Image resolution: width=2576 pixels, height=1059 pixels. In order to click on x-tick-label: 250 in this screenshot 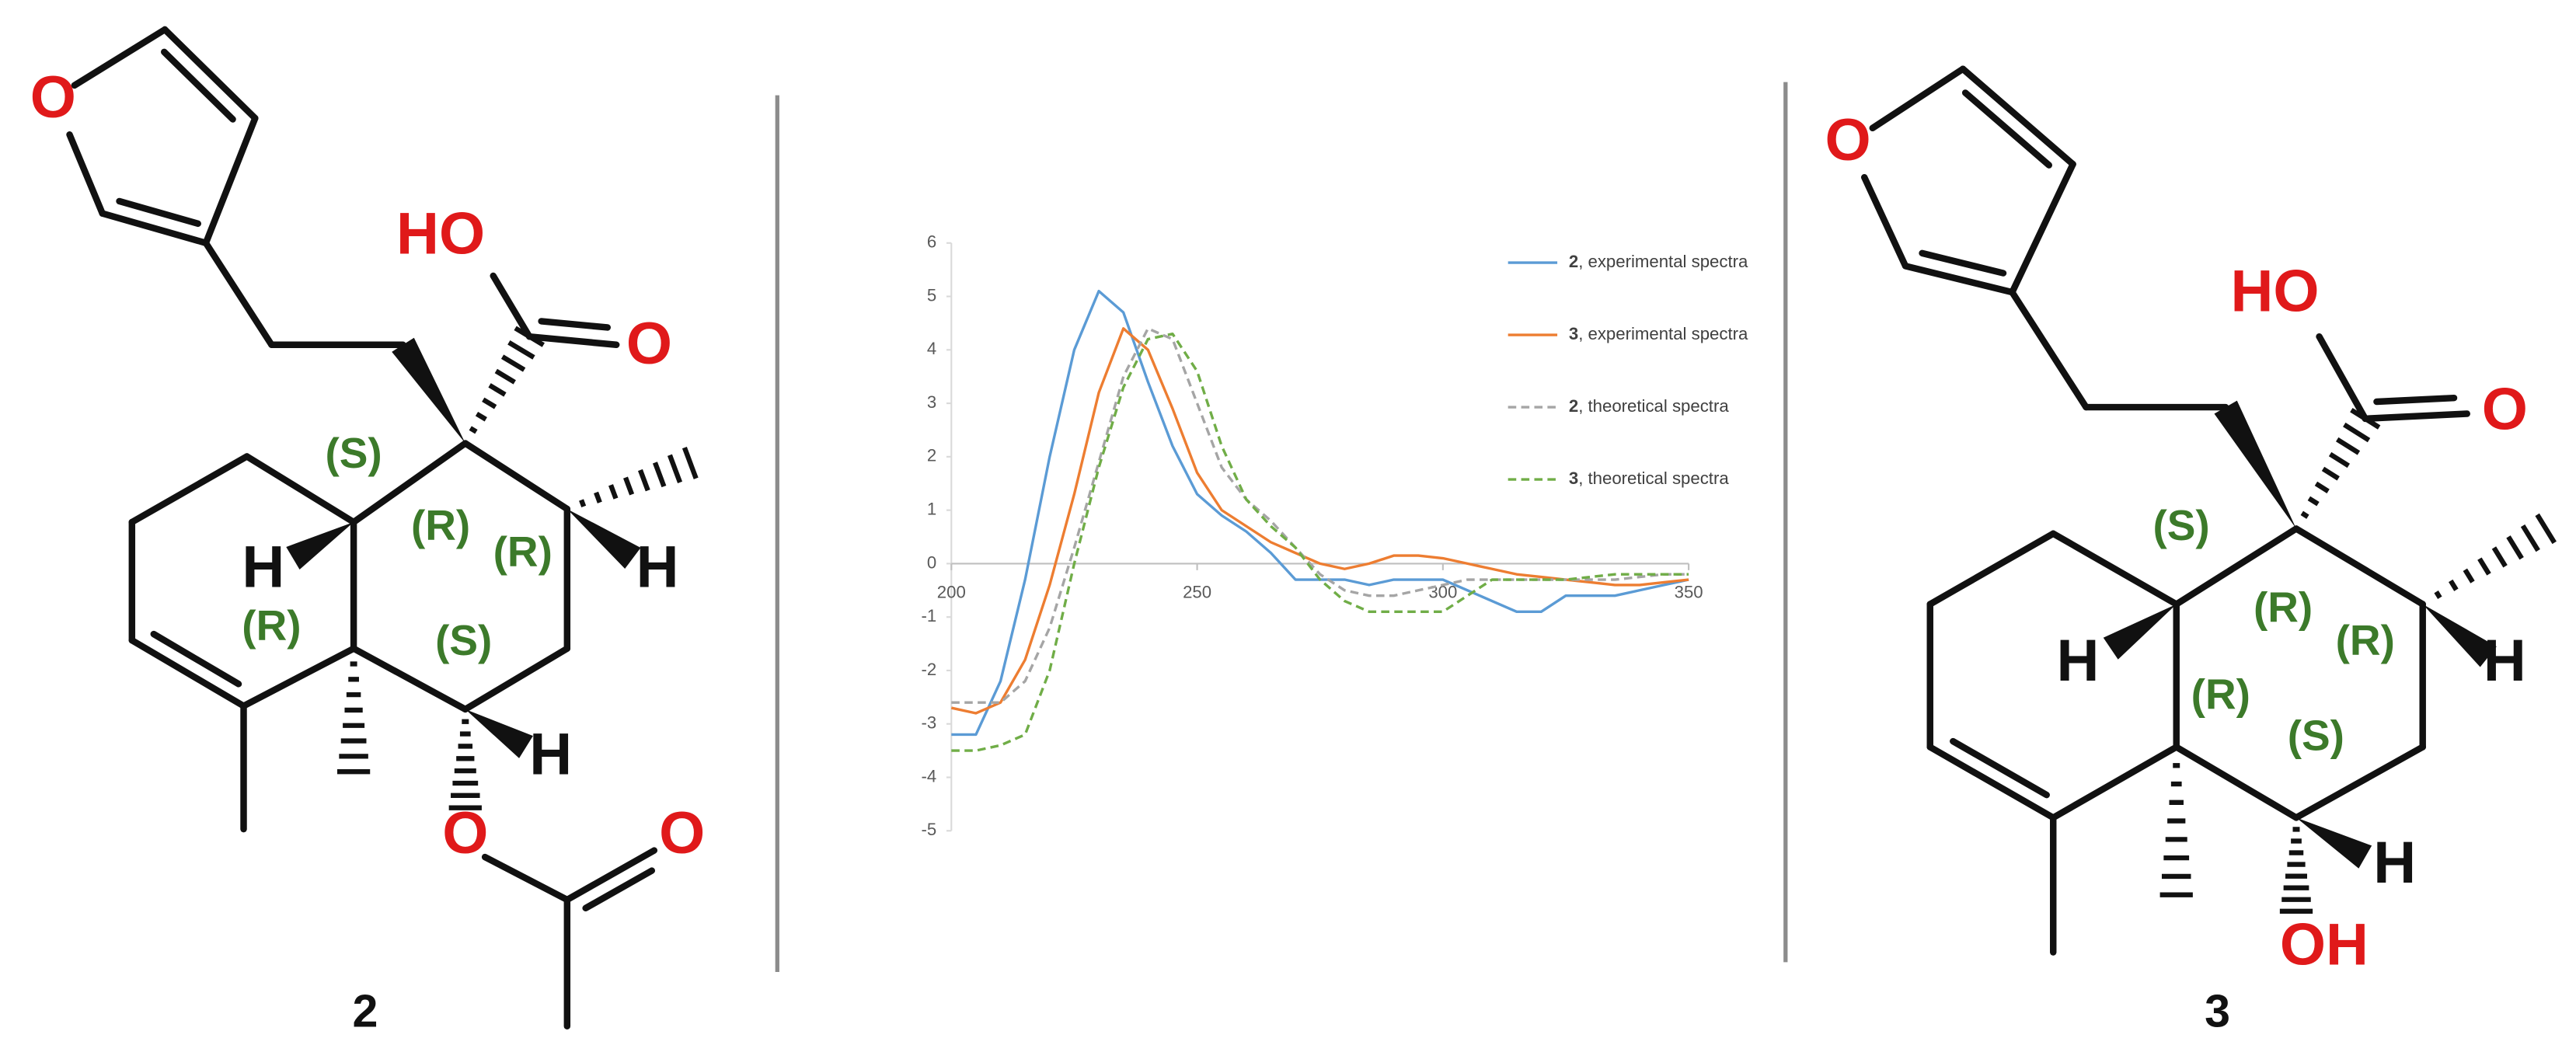, I will do `click(1197, 592)`.